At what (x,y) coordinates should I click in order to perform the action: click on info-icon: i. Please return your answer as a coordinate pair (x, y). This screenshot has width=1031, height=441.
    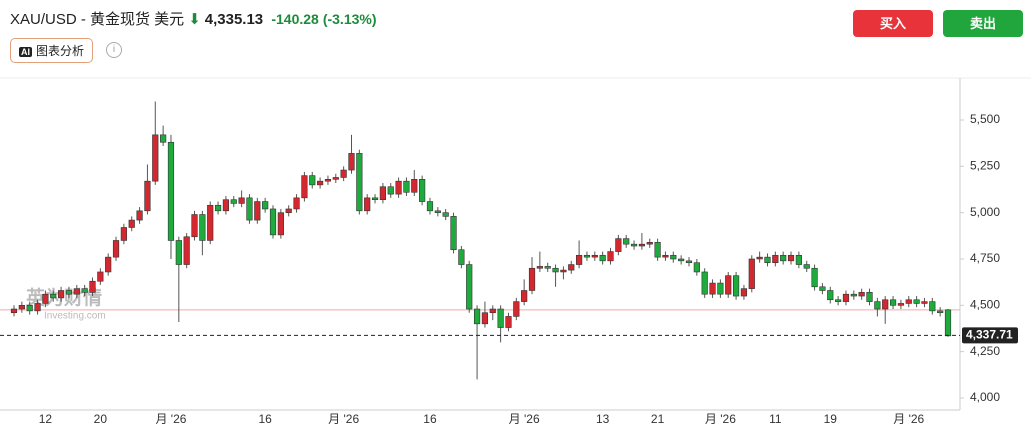
    Looking at the image, I should click on (114, 50).